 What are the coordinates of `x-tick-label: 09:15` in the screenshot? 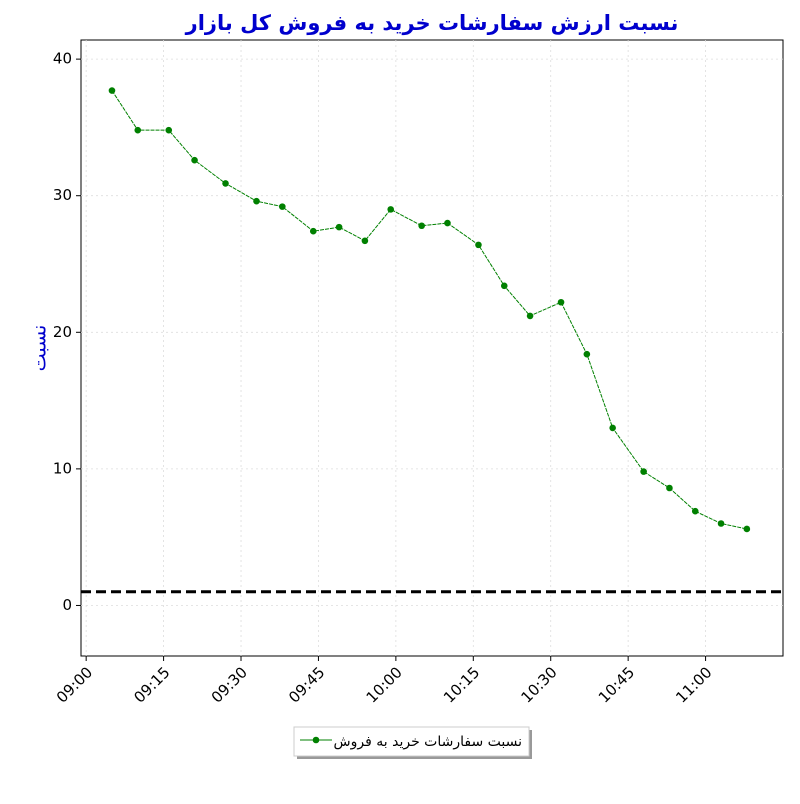 It's located at (151, 684).